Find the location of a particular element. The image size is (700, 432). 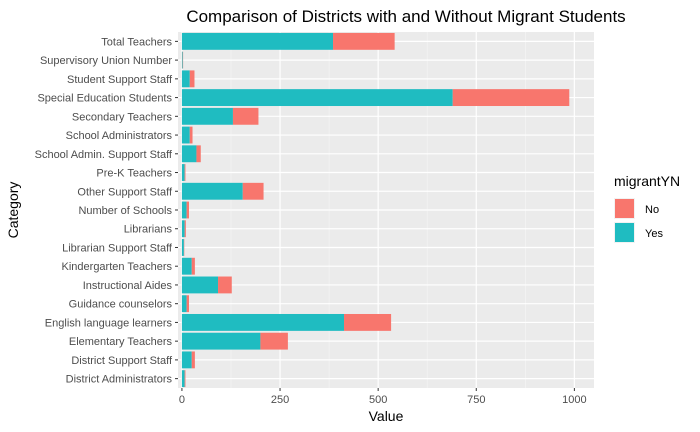

x-tick-label: 500 is located at coordinates (378, 400).